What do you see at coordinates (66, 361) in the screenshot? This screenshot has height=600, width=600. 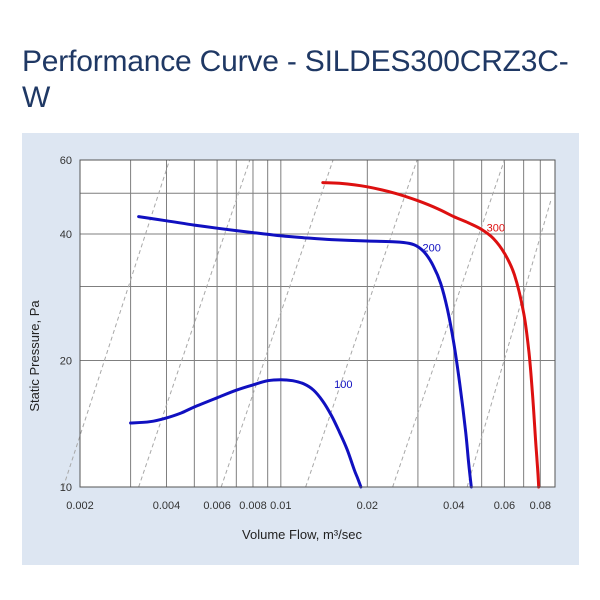 I see `y-tick-label: 20` at bounding box center [66, 361].